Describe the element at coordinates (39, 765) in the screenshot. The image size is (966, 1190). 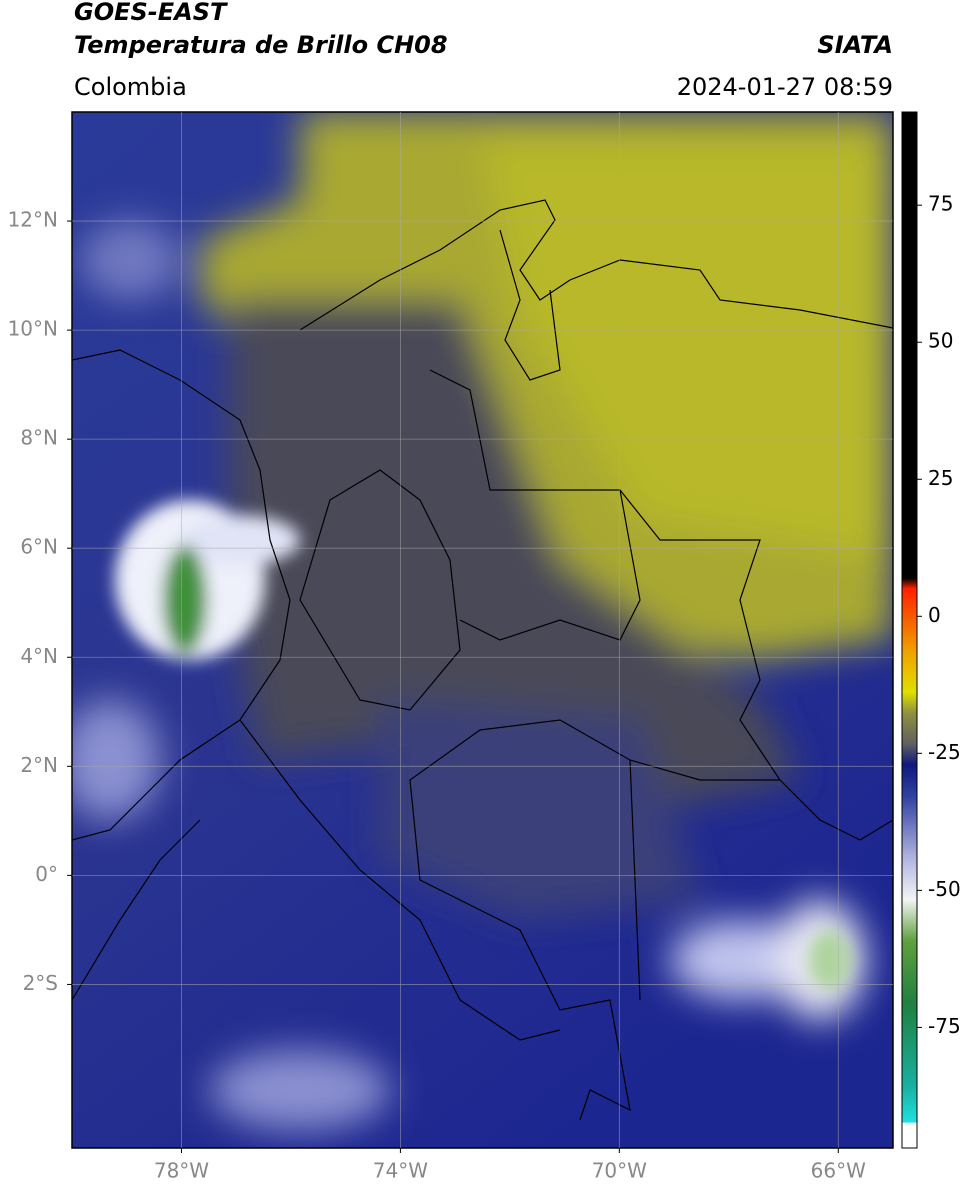
I see `y-tick-label: 2°N` at that location.